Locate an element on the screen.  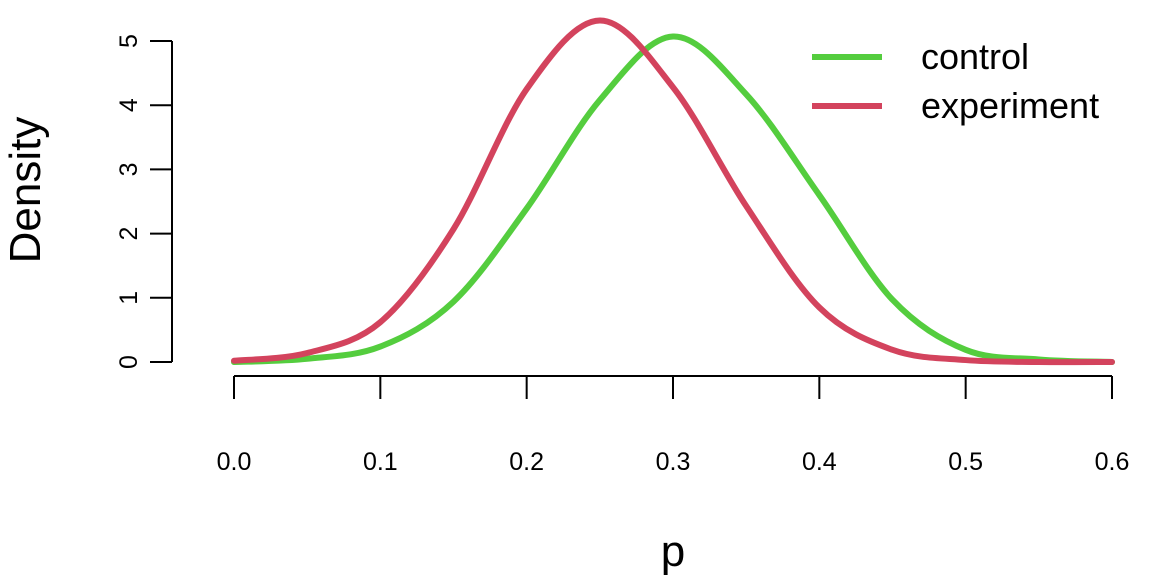
x-tick-label: 0.3 is located at coordinates (673, 462).